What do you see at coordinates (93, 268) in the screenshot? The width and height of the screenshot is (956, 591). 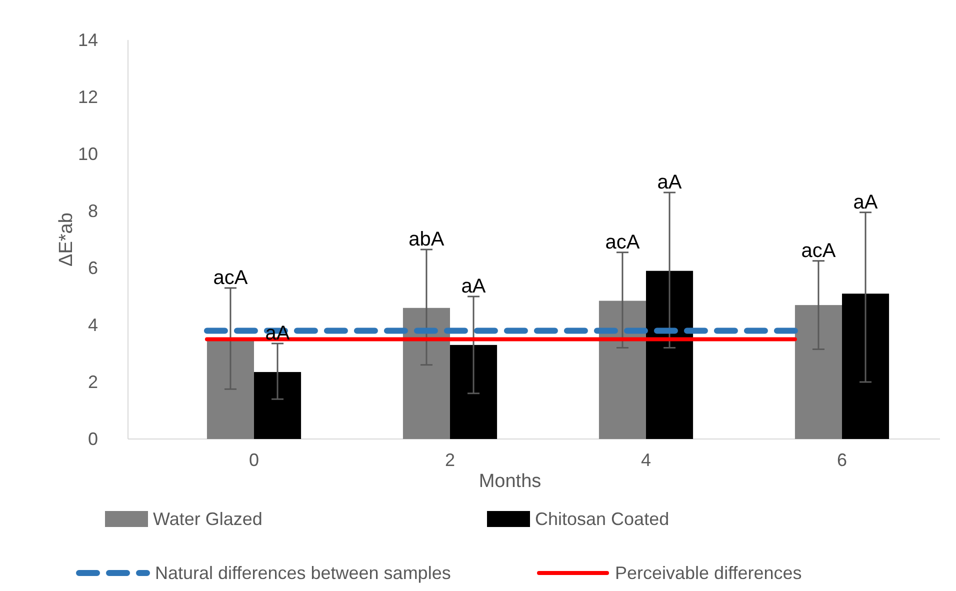 I see `y-tick-label: 6` at bounding box center [93, 268].